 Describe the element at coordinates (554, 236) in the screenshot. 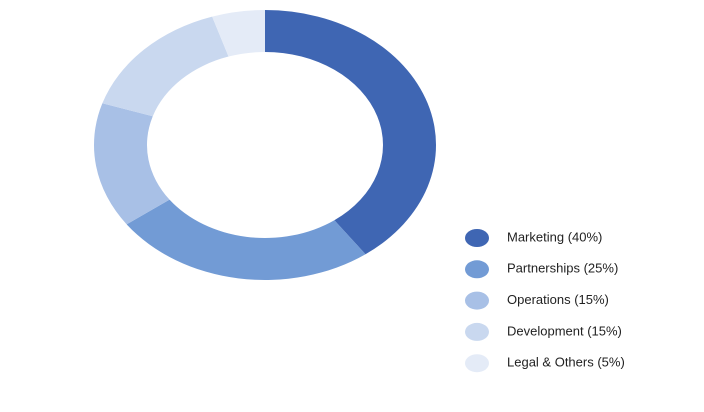

I see `legend-label: Marketing (40%)` at that location.